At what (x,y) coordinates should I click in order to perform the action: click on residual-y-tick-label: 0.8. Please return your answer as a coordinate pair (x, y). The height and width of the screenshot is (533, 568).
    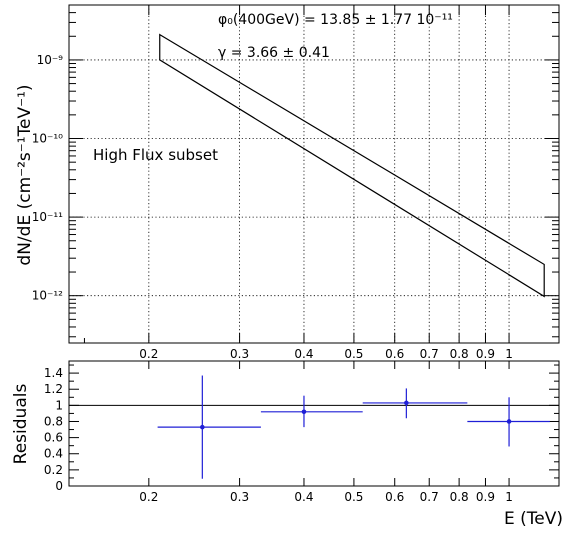
    Looking at the image, I should click on (53, 421).